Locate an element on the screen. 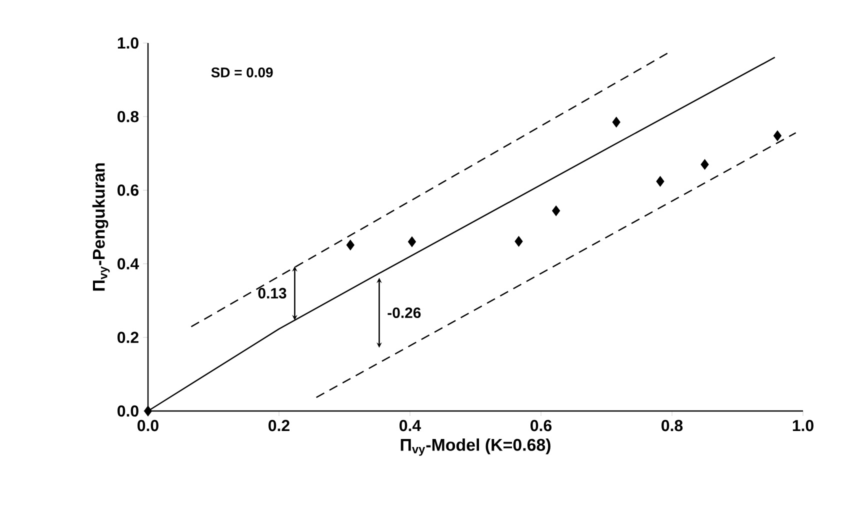  y-tick-label: 1.0 is located at coordinates (128, 43).